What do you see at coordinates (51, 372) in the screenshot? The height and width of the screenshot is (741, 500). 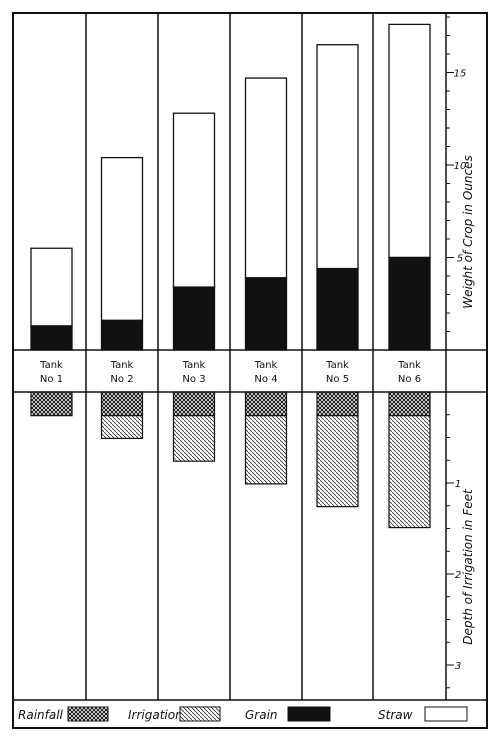 I see `tank-label: Tank No 1` at bounding box center [51, 372].